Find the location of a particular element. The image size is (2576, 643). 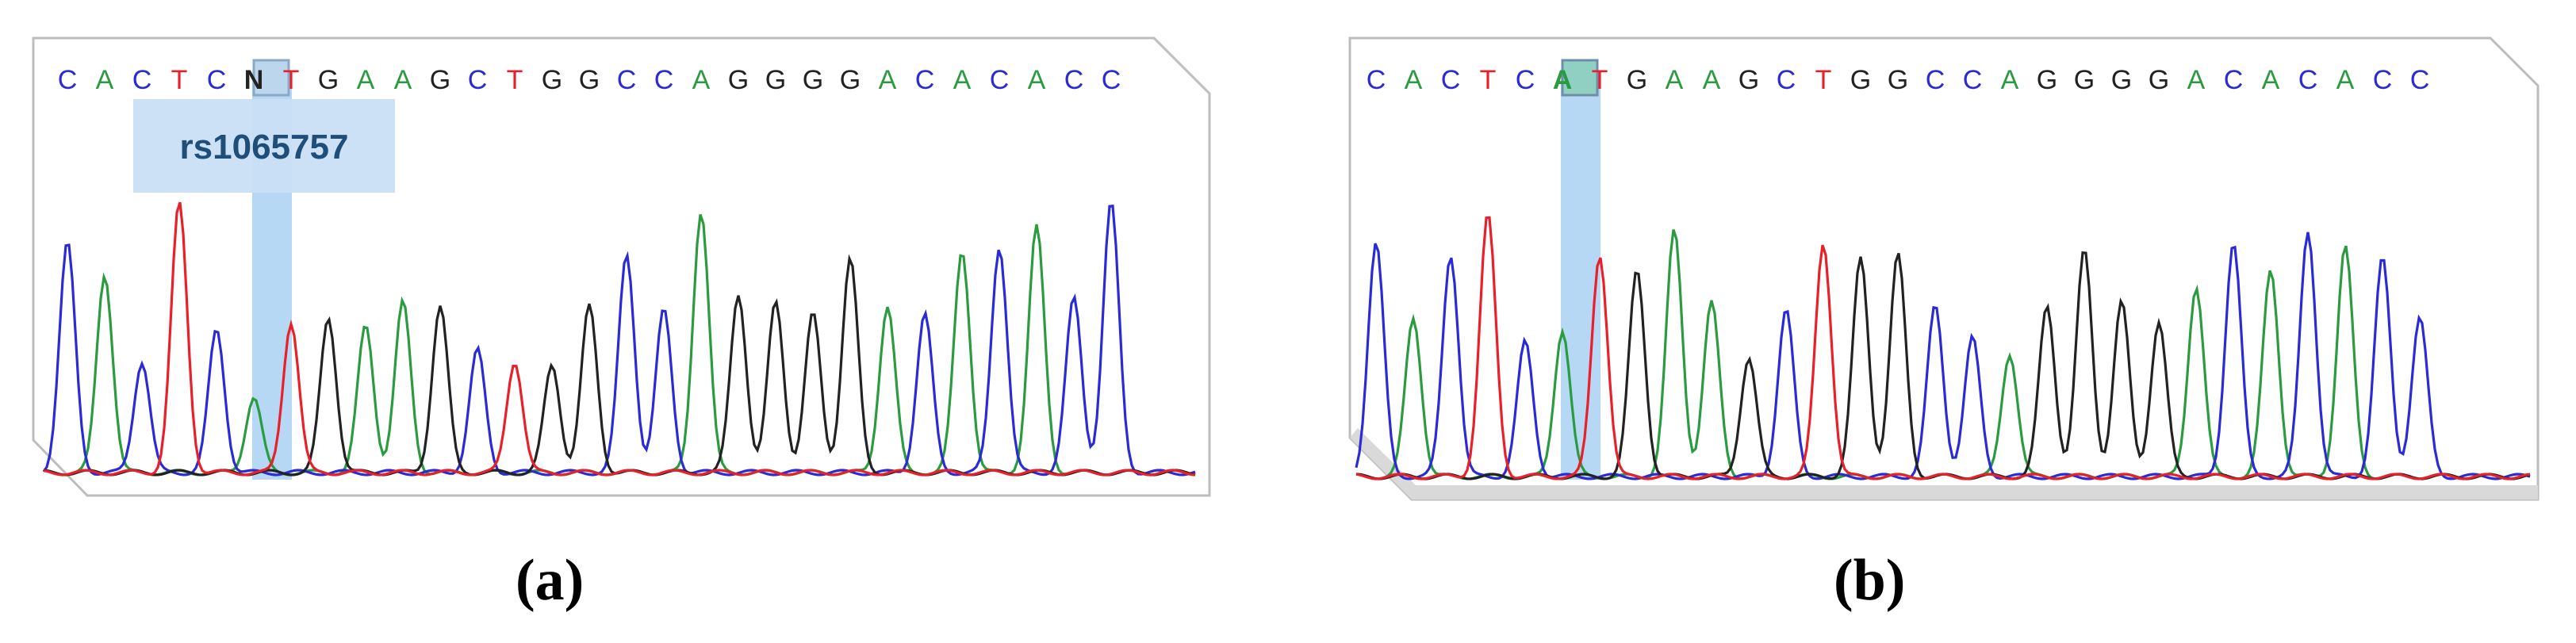

base-call-a-4: C is located at coordinates (217, 80).